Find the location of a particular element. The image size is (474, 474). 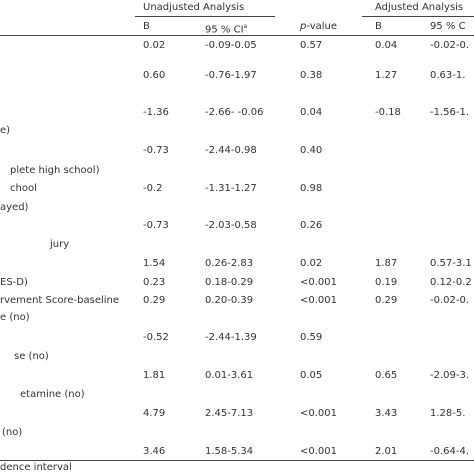

cell: 0.01-3.61 is located at coordinates (229, 375).